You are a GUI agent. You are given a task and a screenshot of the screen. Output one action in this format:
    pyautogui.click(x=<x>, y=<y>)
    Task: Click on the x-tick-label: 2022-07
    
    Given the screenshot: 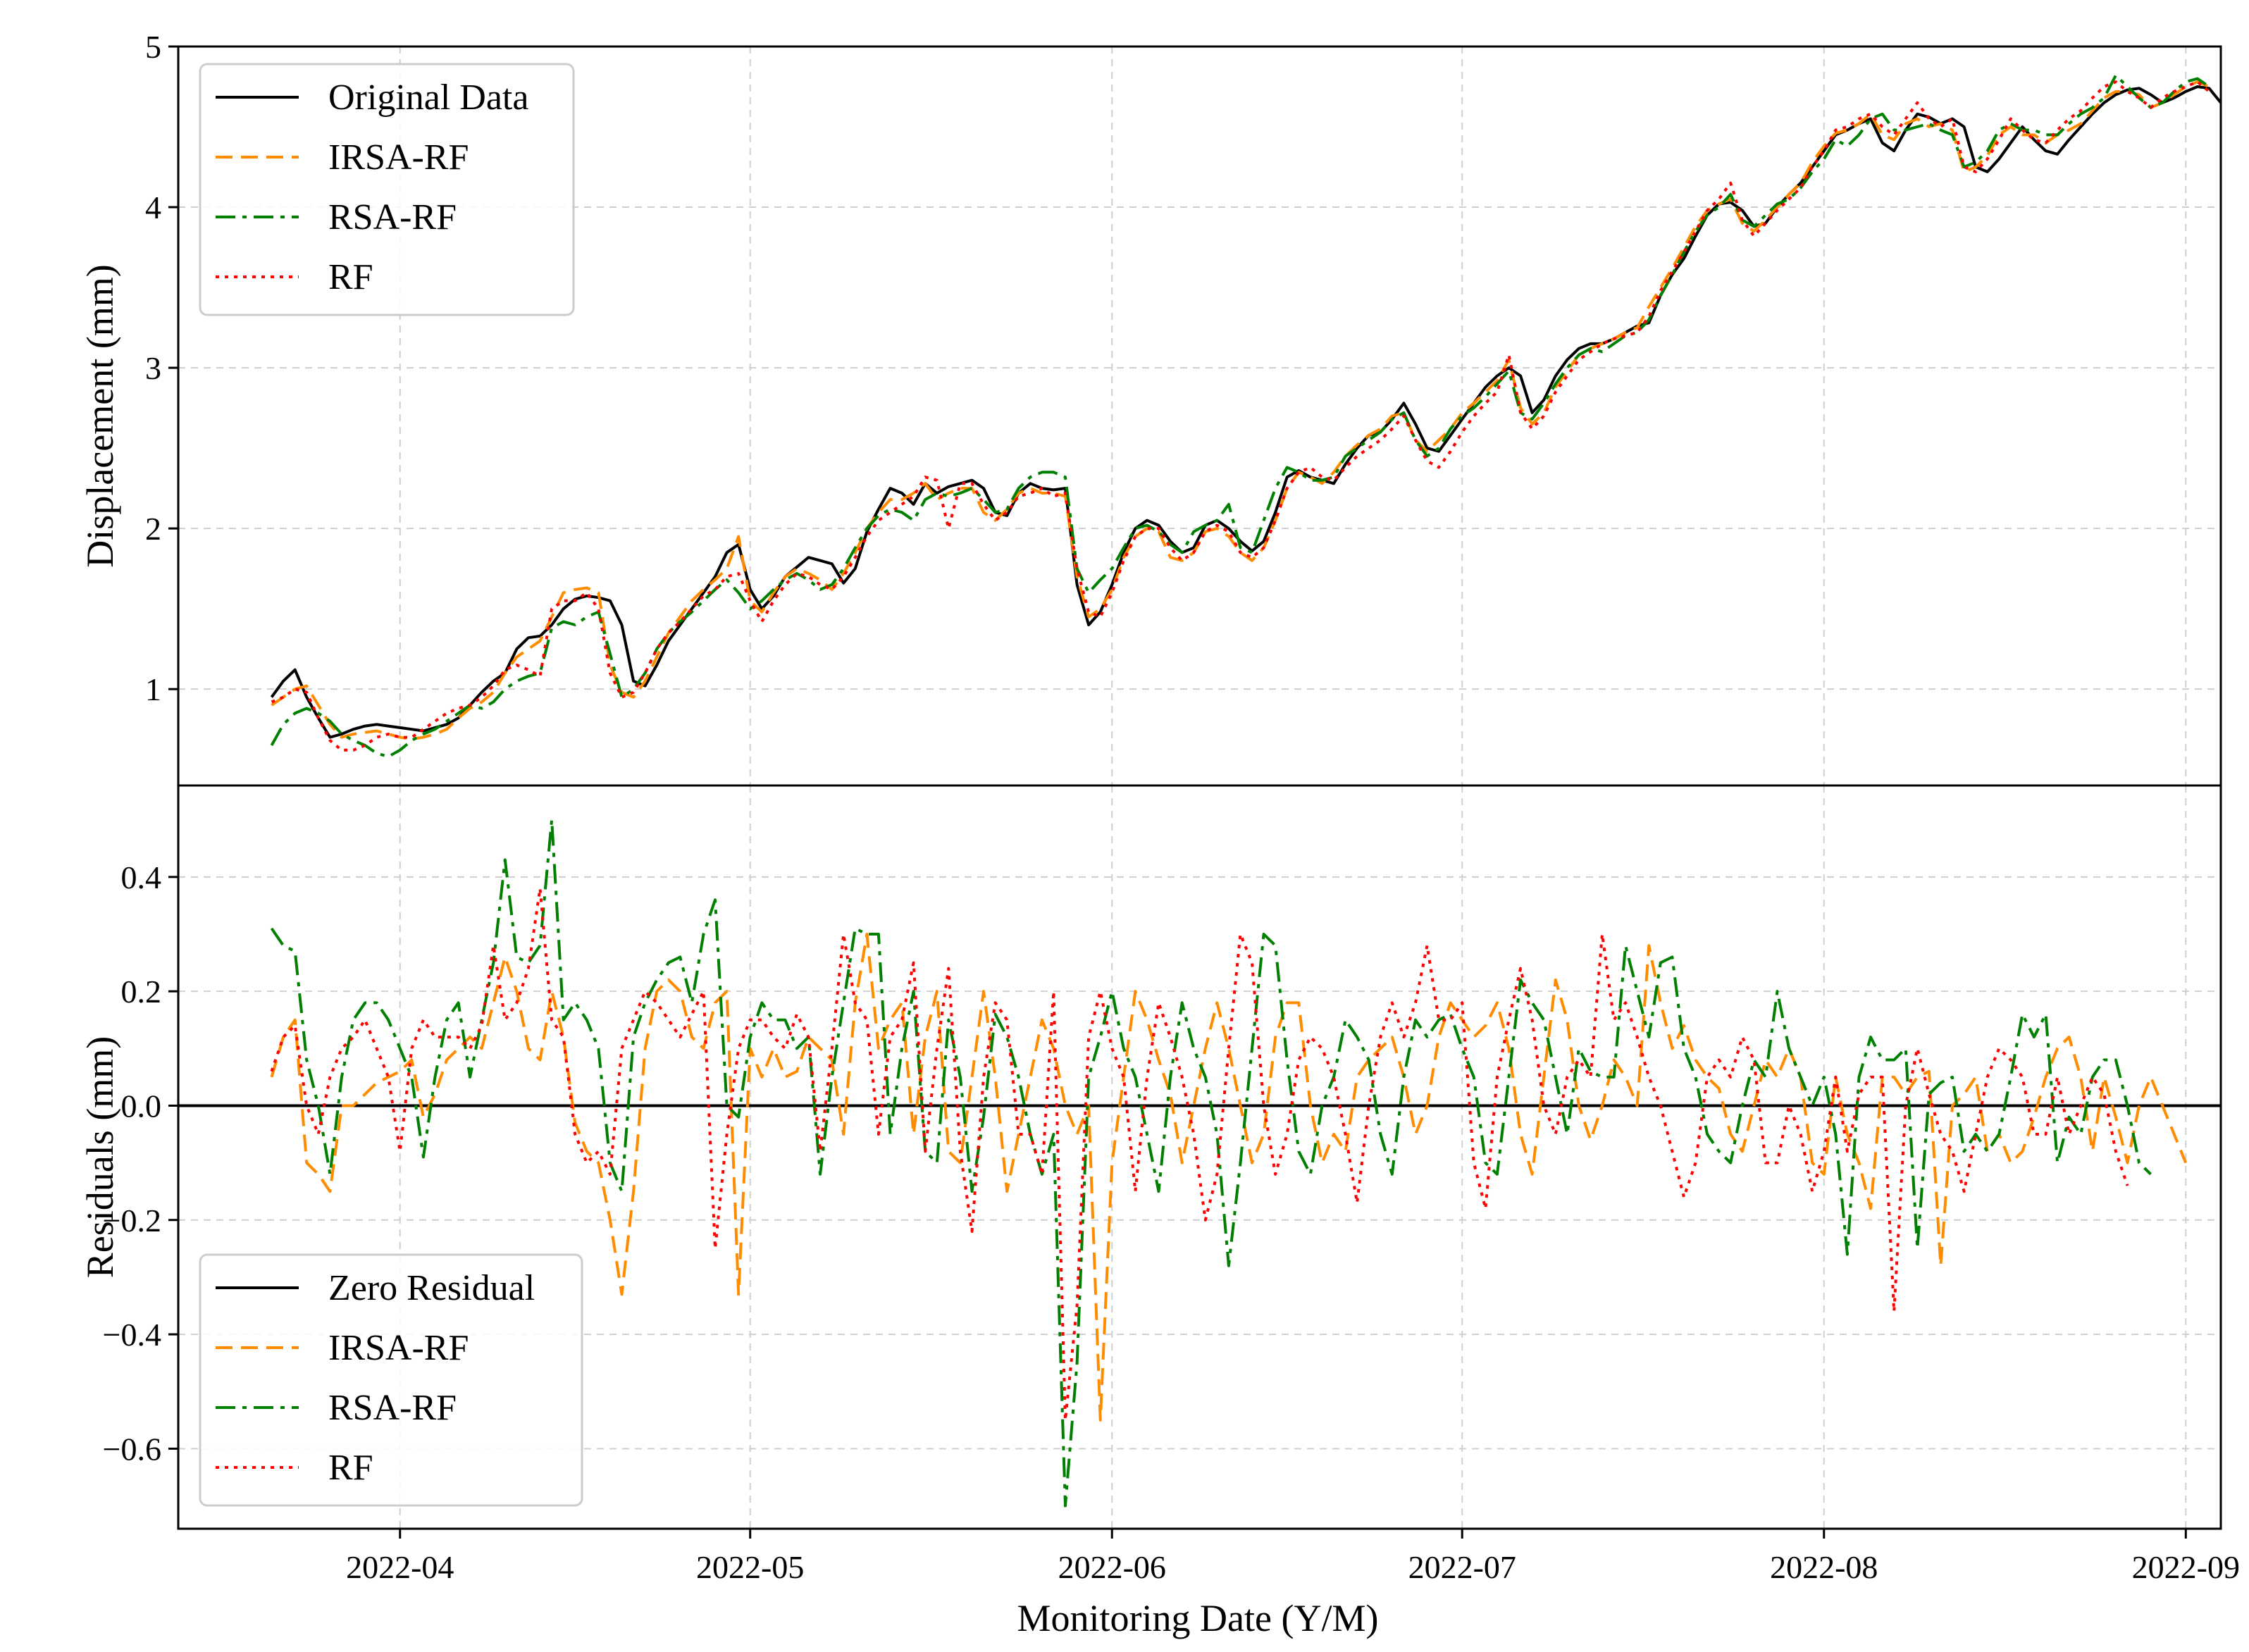 What is the action you would take?
    pyautogui.click(x=1462, y=1567)
    